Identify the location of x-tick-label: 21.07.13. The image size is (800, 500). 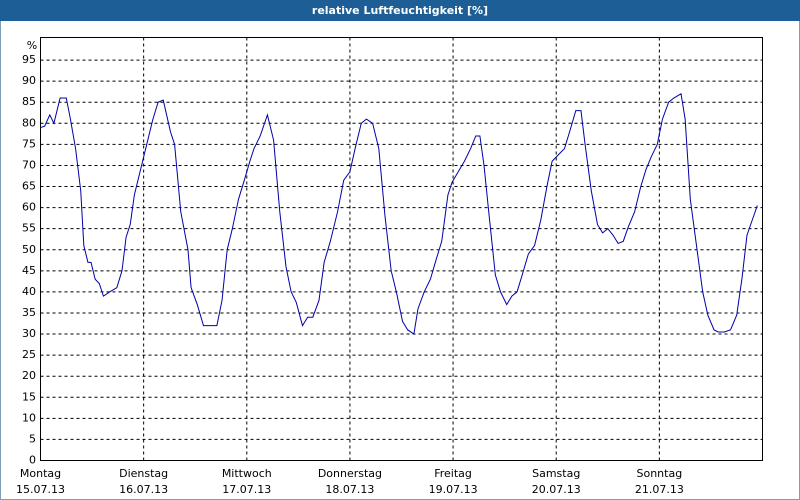
(659, 489).